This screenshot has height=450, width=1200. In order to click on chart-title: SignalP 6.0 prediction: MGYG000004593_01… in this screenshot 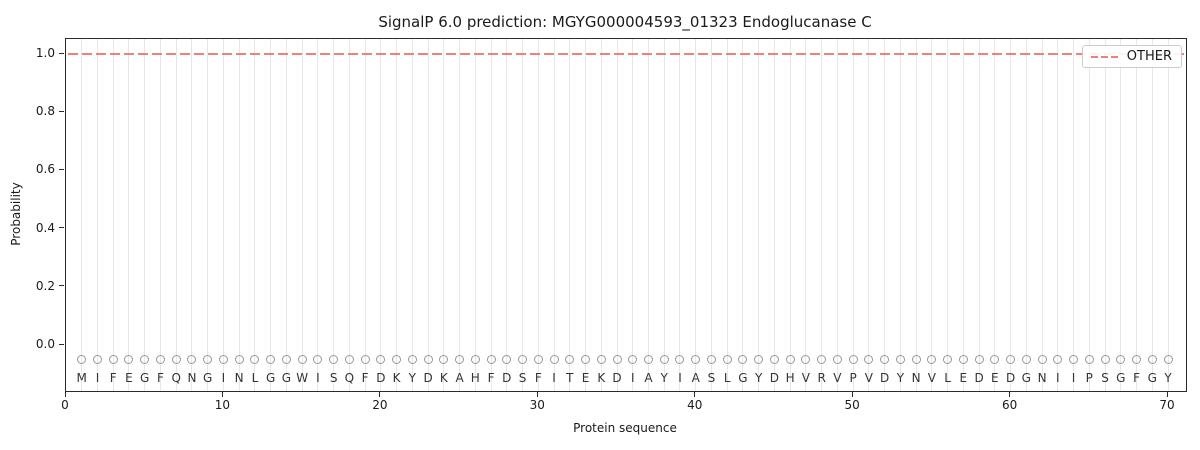, I will do `click(625, 22)`.